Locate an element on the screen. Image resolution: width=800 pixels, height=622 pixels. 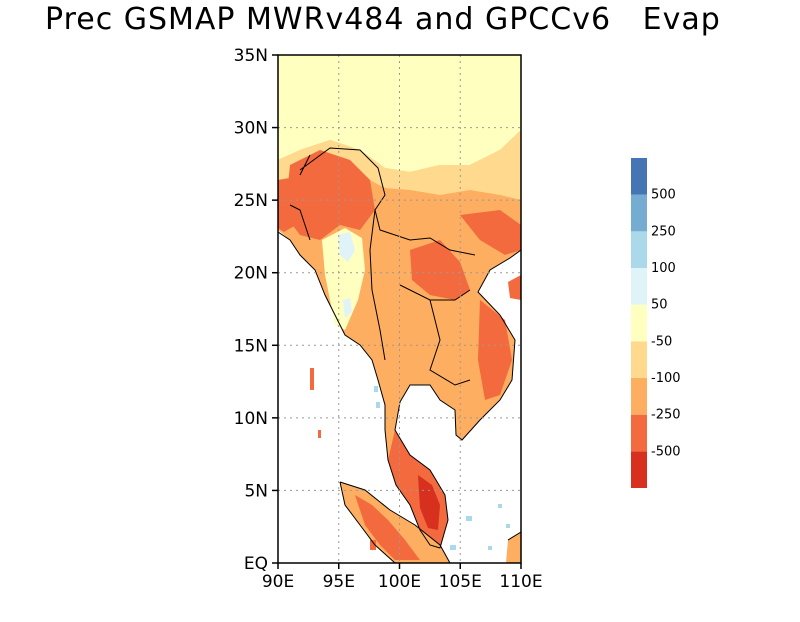
x-tick-label: 110E is located at coordinates (520, 582).